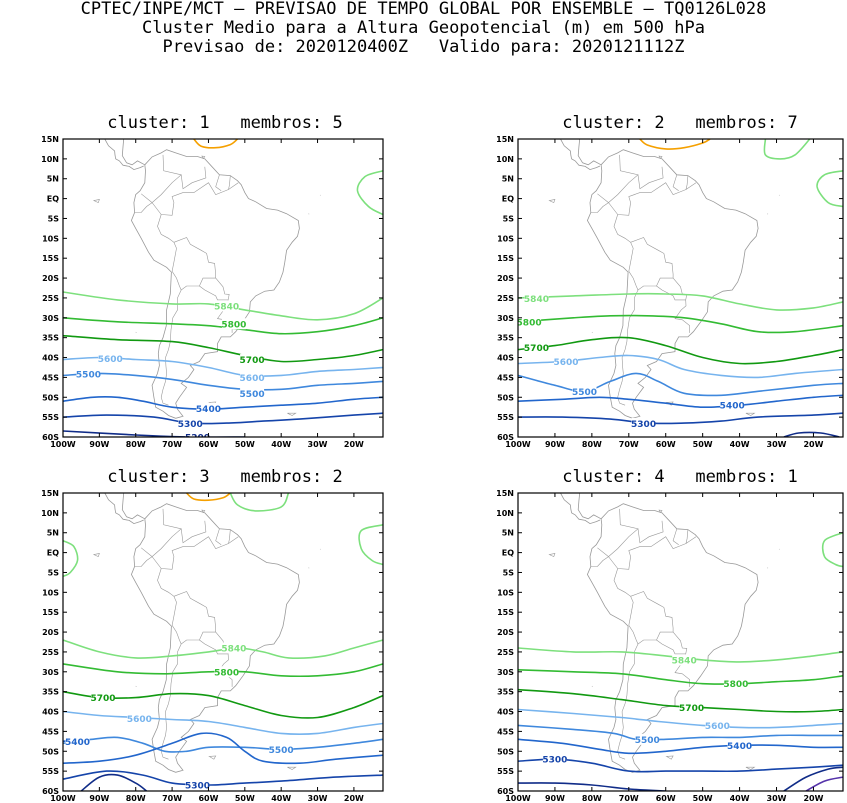  I want to click on lon-tick-label: 90W, so click(99, 798).